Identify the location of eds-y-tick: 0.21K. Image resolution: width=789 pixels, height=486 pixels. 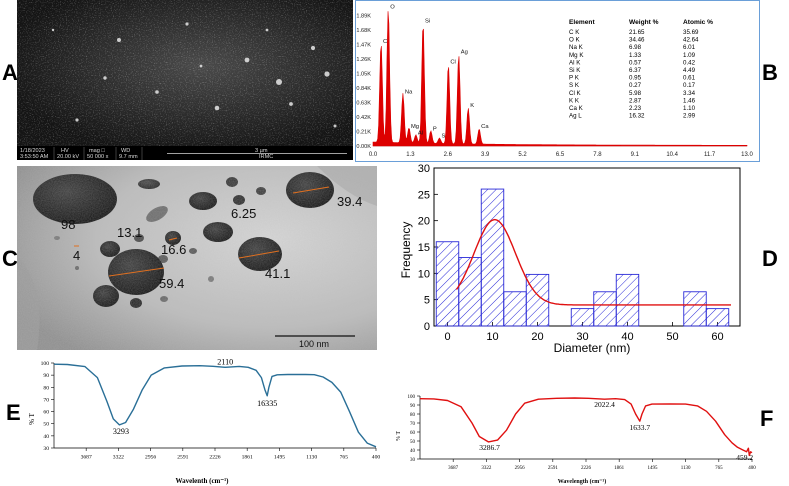
(363, 133).